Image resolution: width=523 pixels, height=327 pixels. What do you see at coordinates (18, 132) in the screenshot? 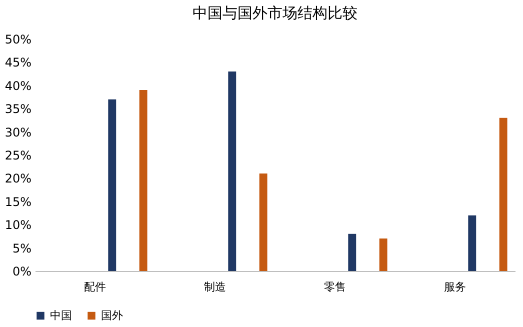
I see `y-tick-label: 30%` at bounding box center [18, 132].